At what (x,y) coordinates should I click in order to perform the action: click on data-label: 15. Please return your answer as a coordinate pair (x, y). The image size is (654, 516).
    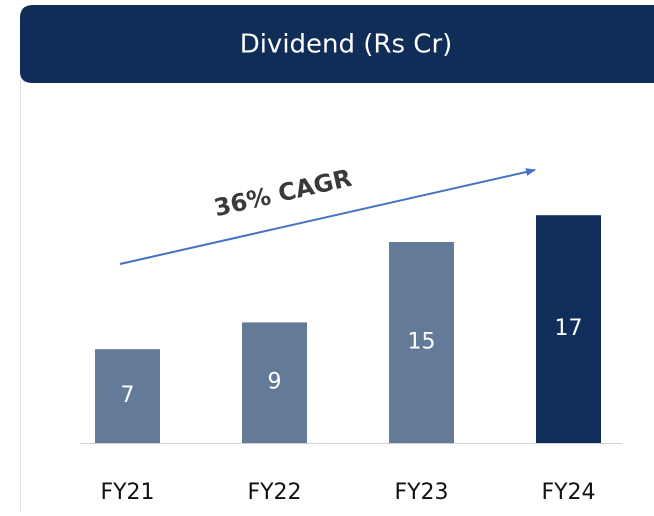
    Looking at the image, I should click on (422, 342).